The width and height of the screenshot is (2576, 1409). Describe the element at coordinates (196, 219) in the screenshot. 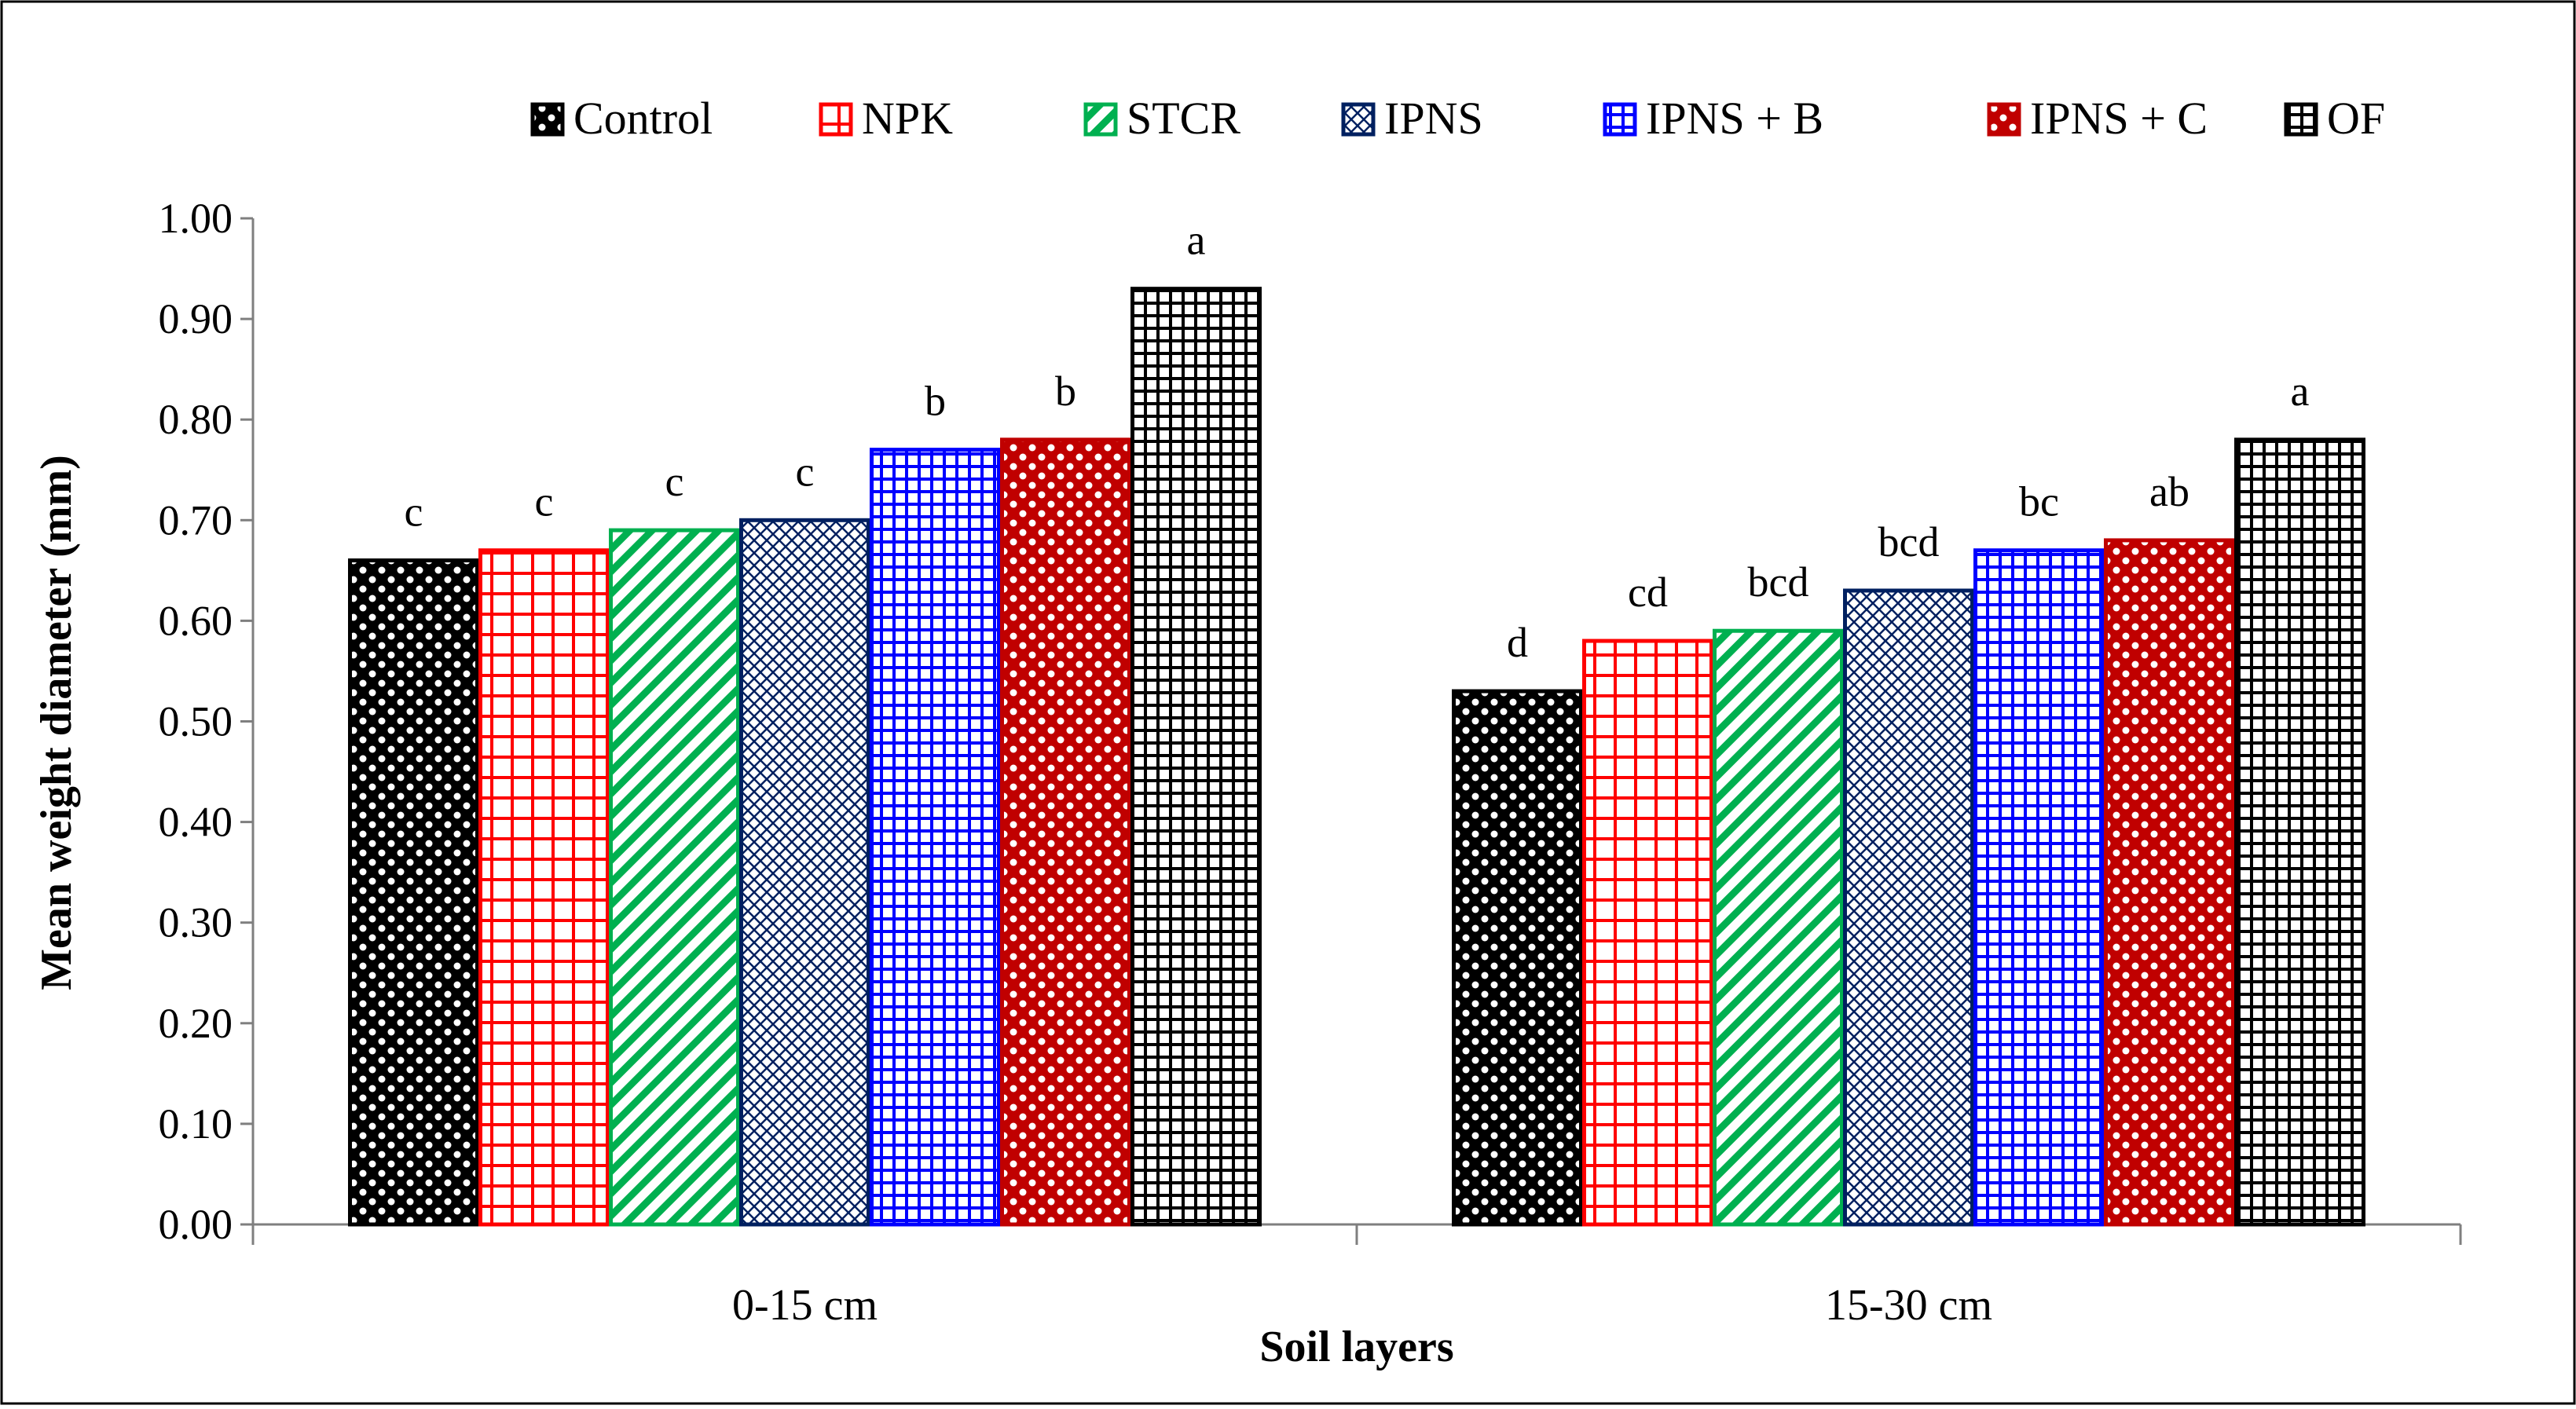

I see `y-tick-label: 1.00` at that location.